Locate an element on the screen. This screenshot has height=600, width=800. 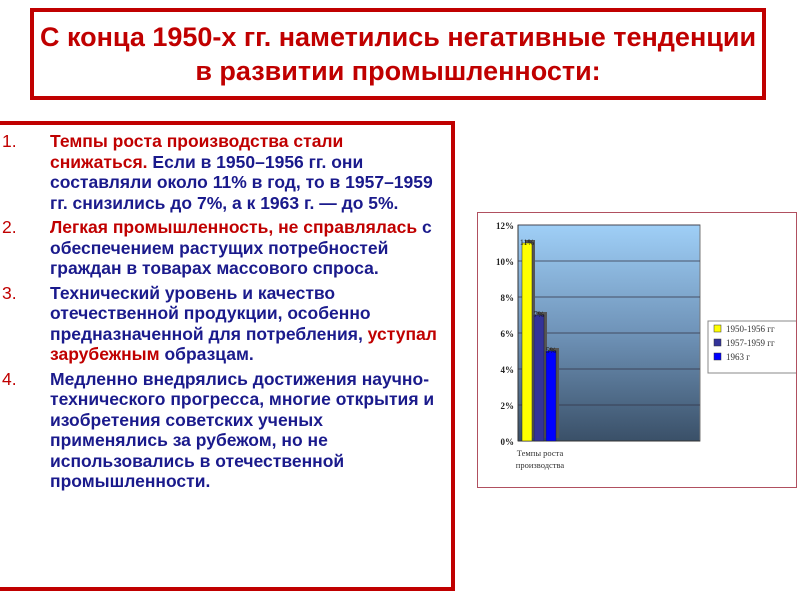
y-tick-label: 8% is located at coordinates (508, 298).